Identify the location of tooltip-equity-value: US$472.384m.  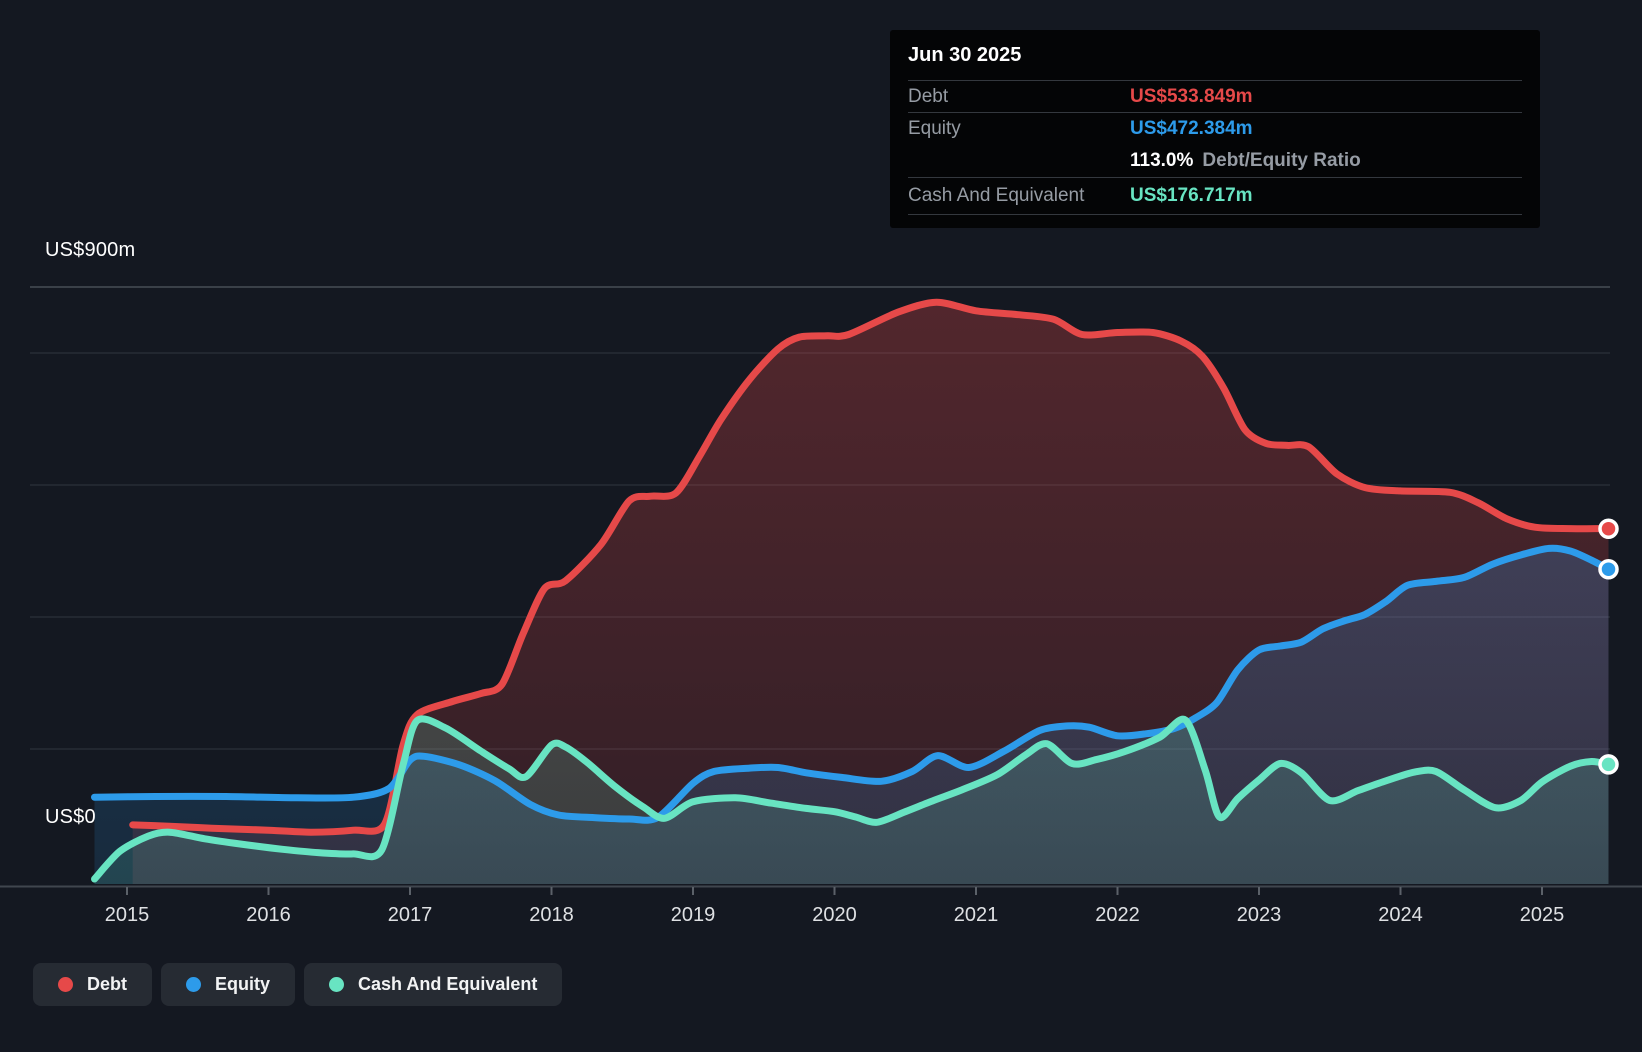
(1191, 128).